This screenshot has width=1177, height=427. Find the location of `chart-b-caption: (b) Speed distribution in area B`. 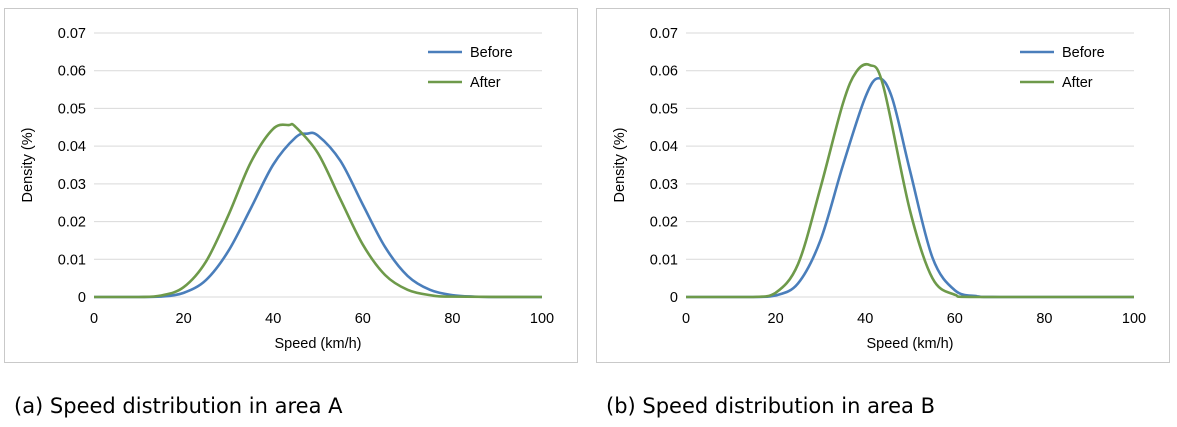

chart-b-caption: (b) Speed distribution in area B is located at coordinates (770, 406).